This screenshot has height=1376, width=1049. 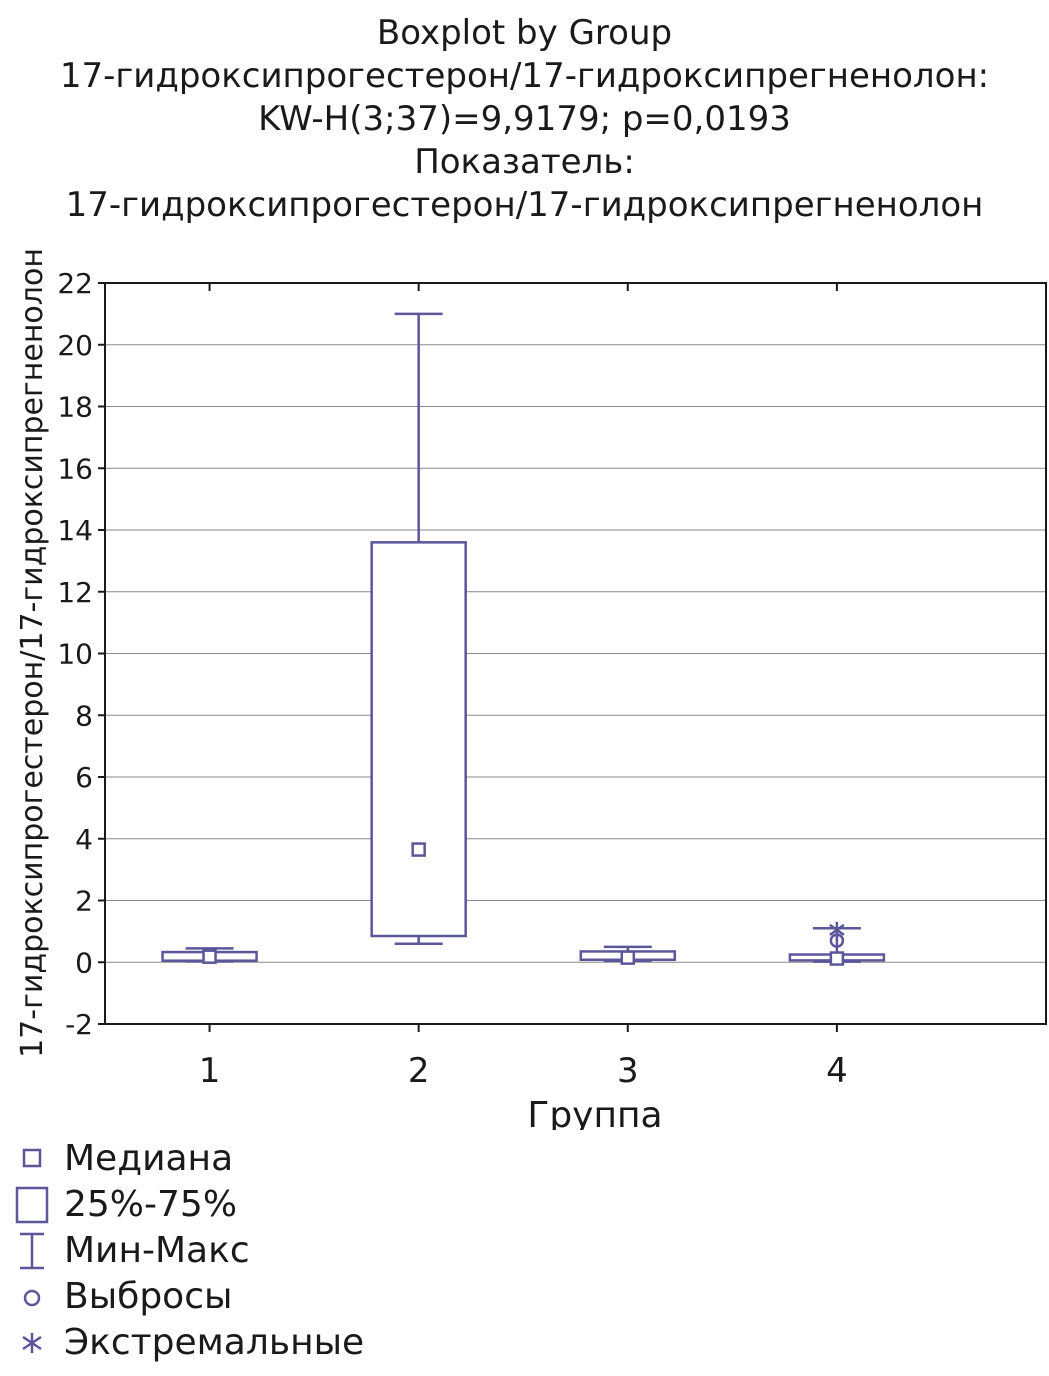 I want to click on title-line-3: KW-H(3;37)=9,9179; p=0,0193, so click(x=524, y=119).